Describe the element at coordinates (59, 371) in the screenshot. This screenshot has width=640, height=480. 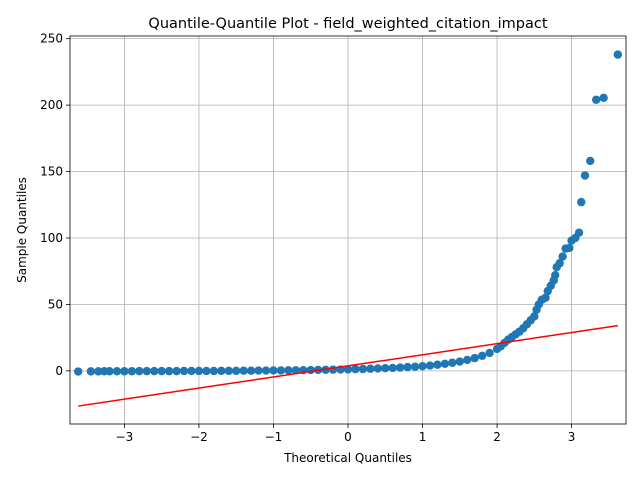
I see `y-tick-label: 0` at that location.